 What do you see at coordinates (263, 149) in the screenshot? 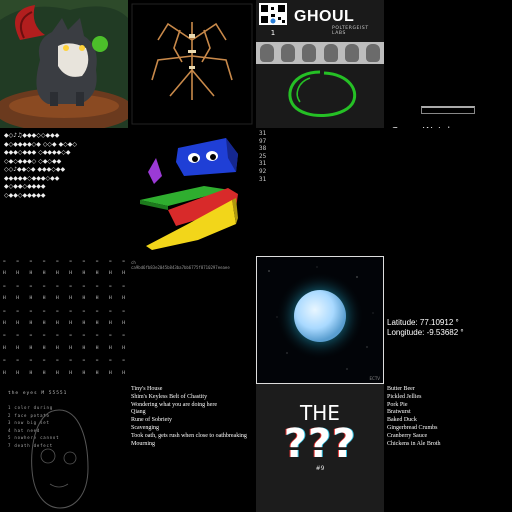
I see `number-value: 38` at bounding box center [263, 149].